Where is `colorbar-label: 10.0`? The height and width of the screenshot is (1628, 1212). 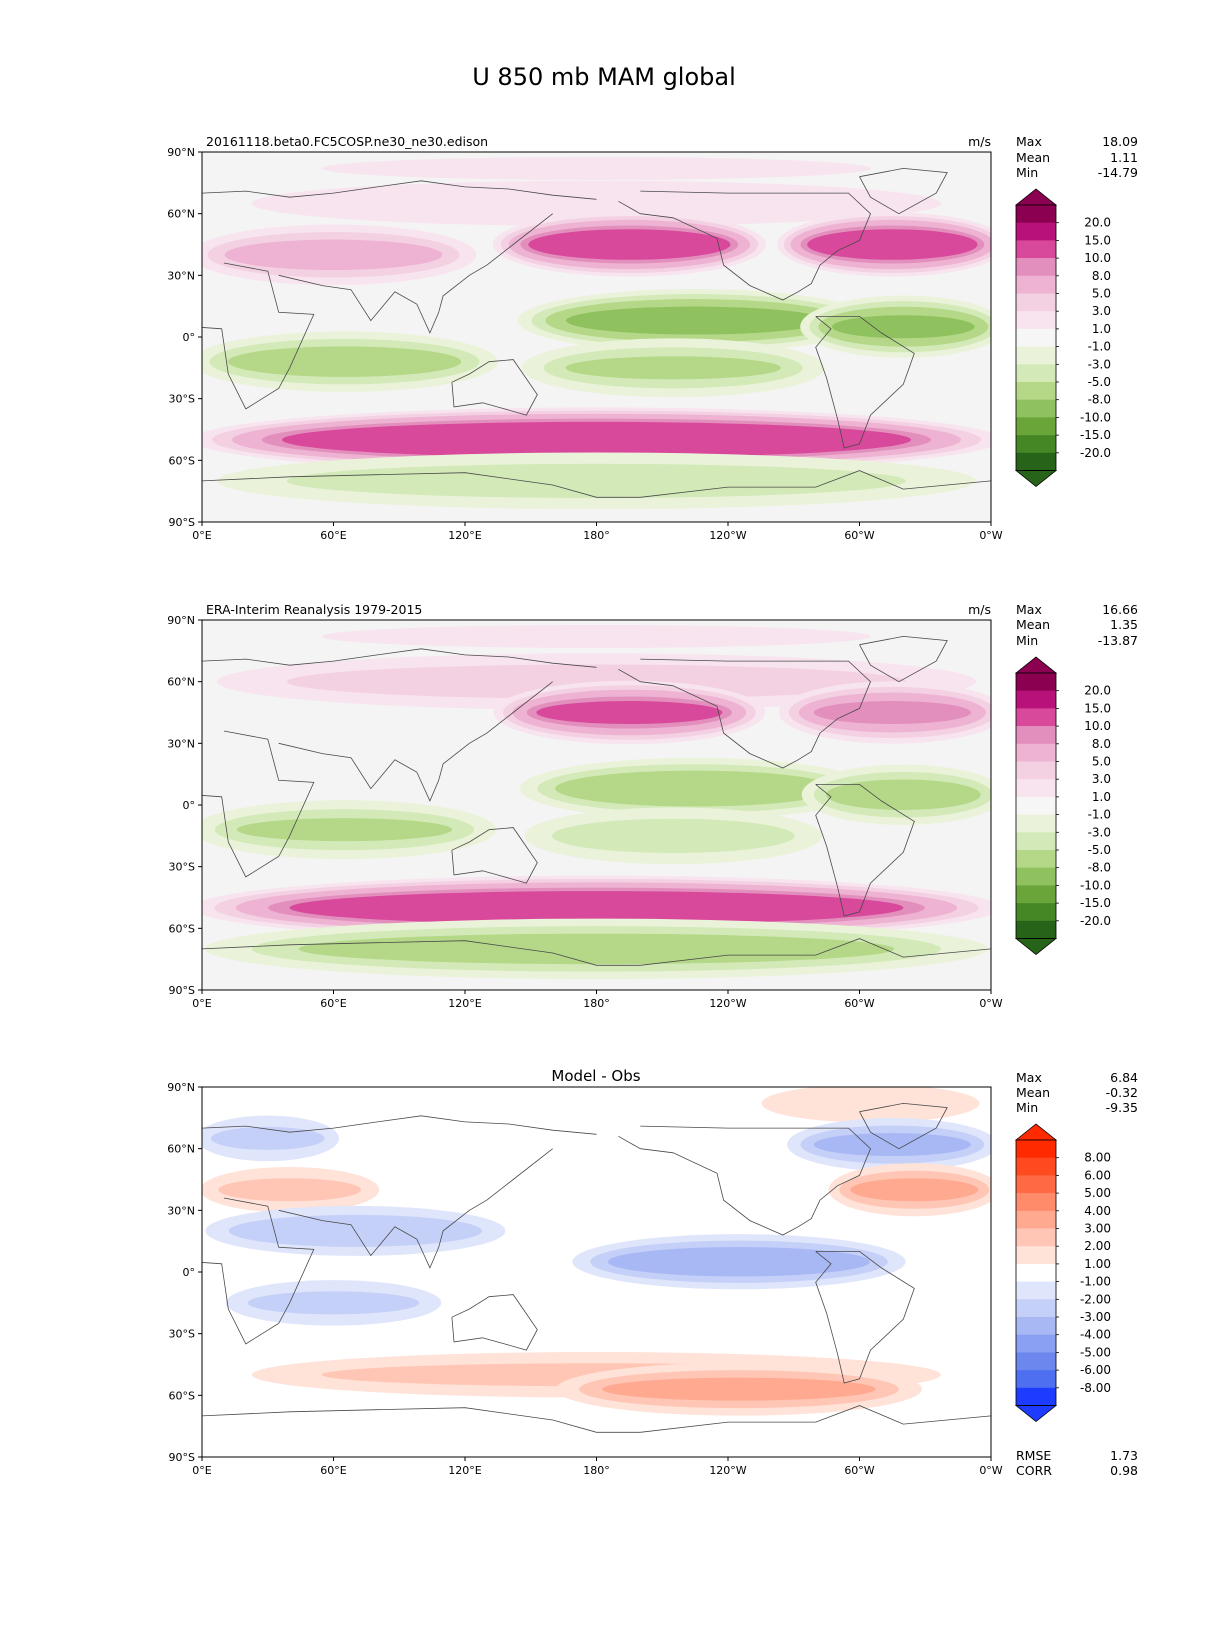
colorbar-label: 10.0 is located at coordinates (1097, 726).